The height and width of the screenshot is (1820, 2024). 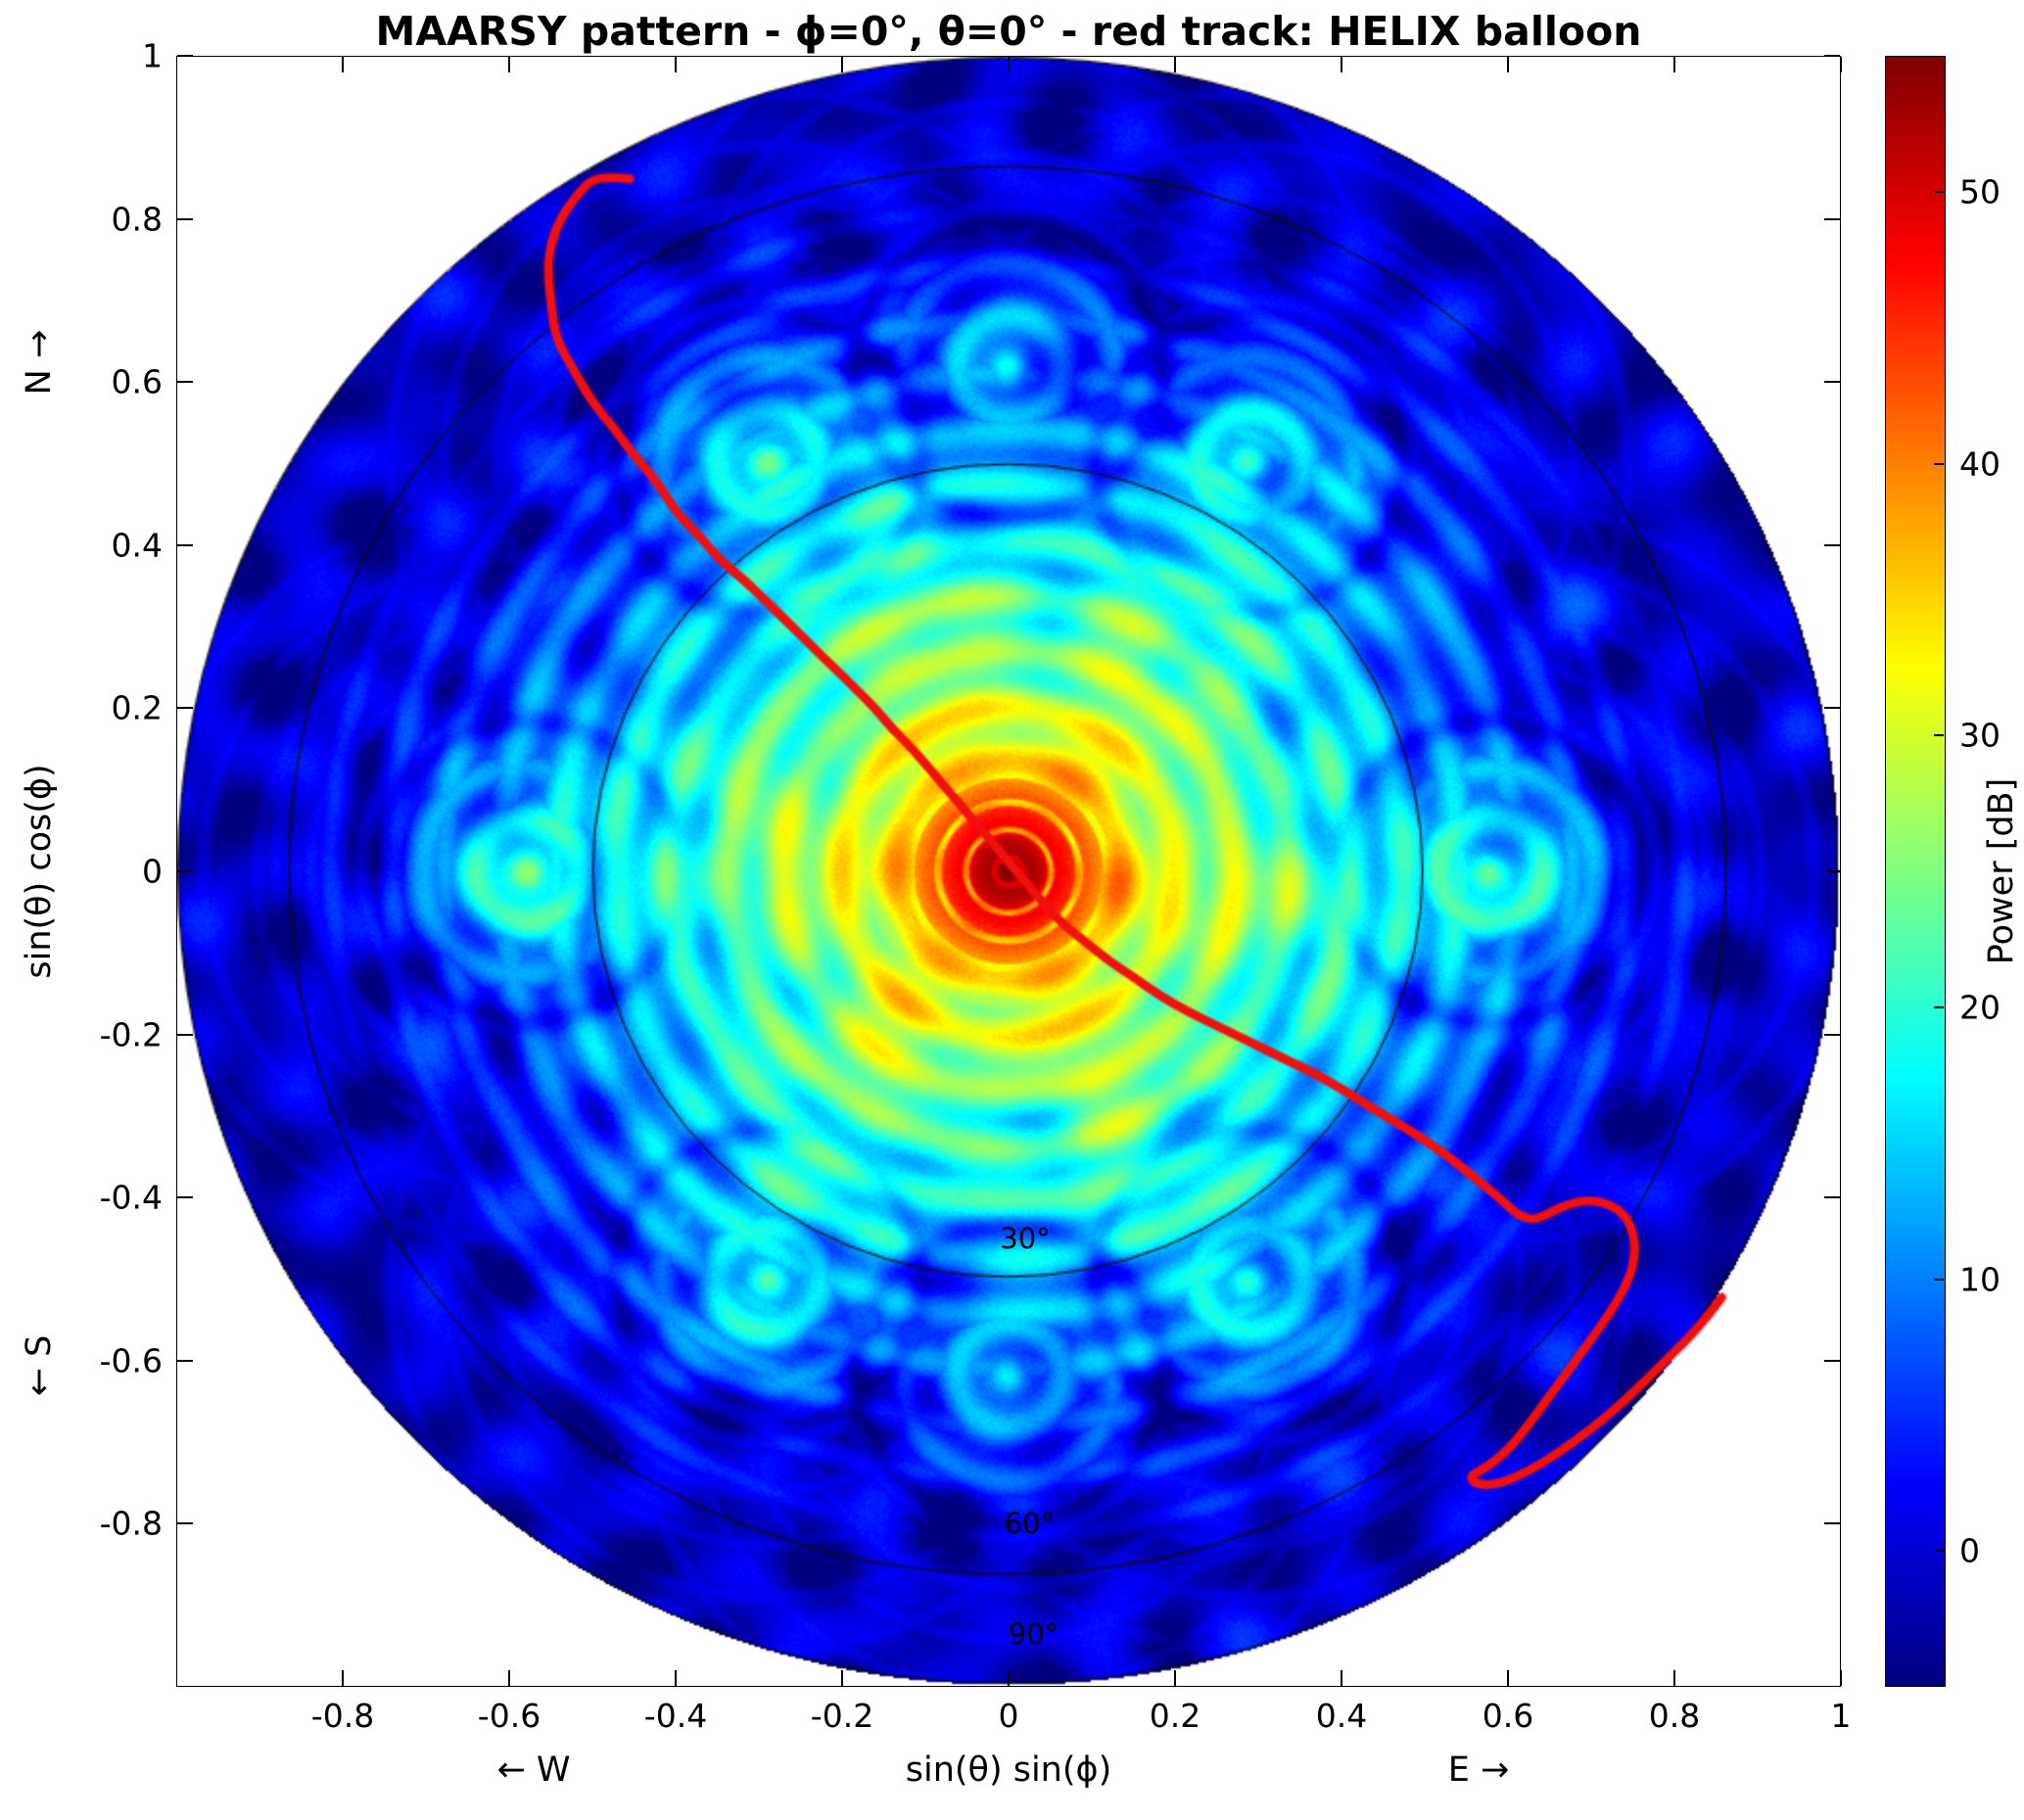 What do you see at coordinates (1915, 871) in the screenshot?
I see `colorbar-gradient` at bounding box center [1915, 871].